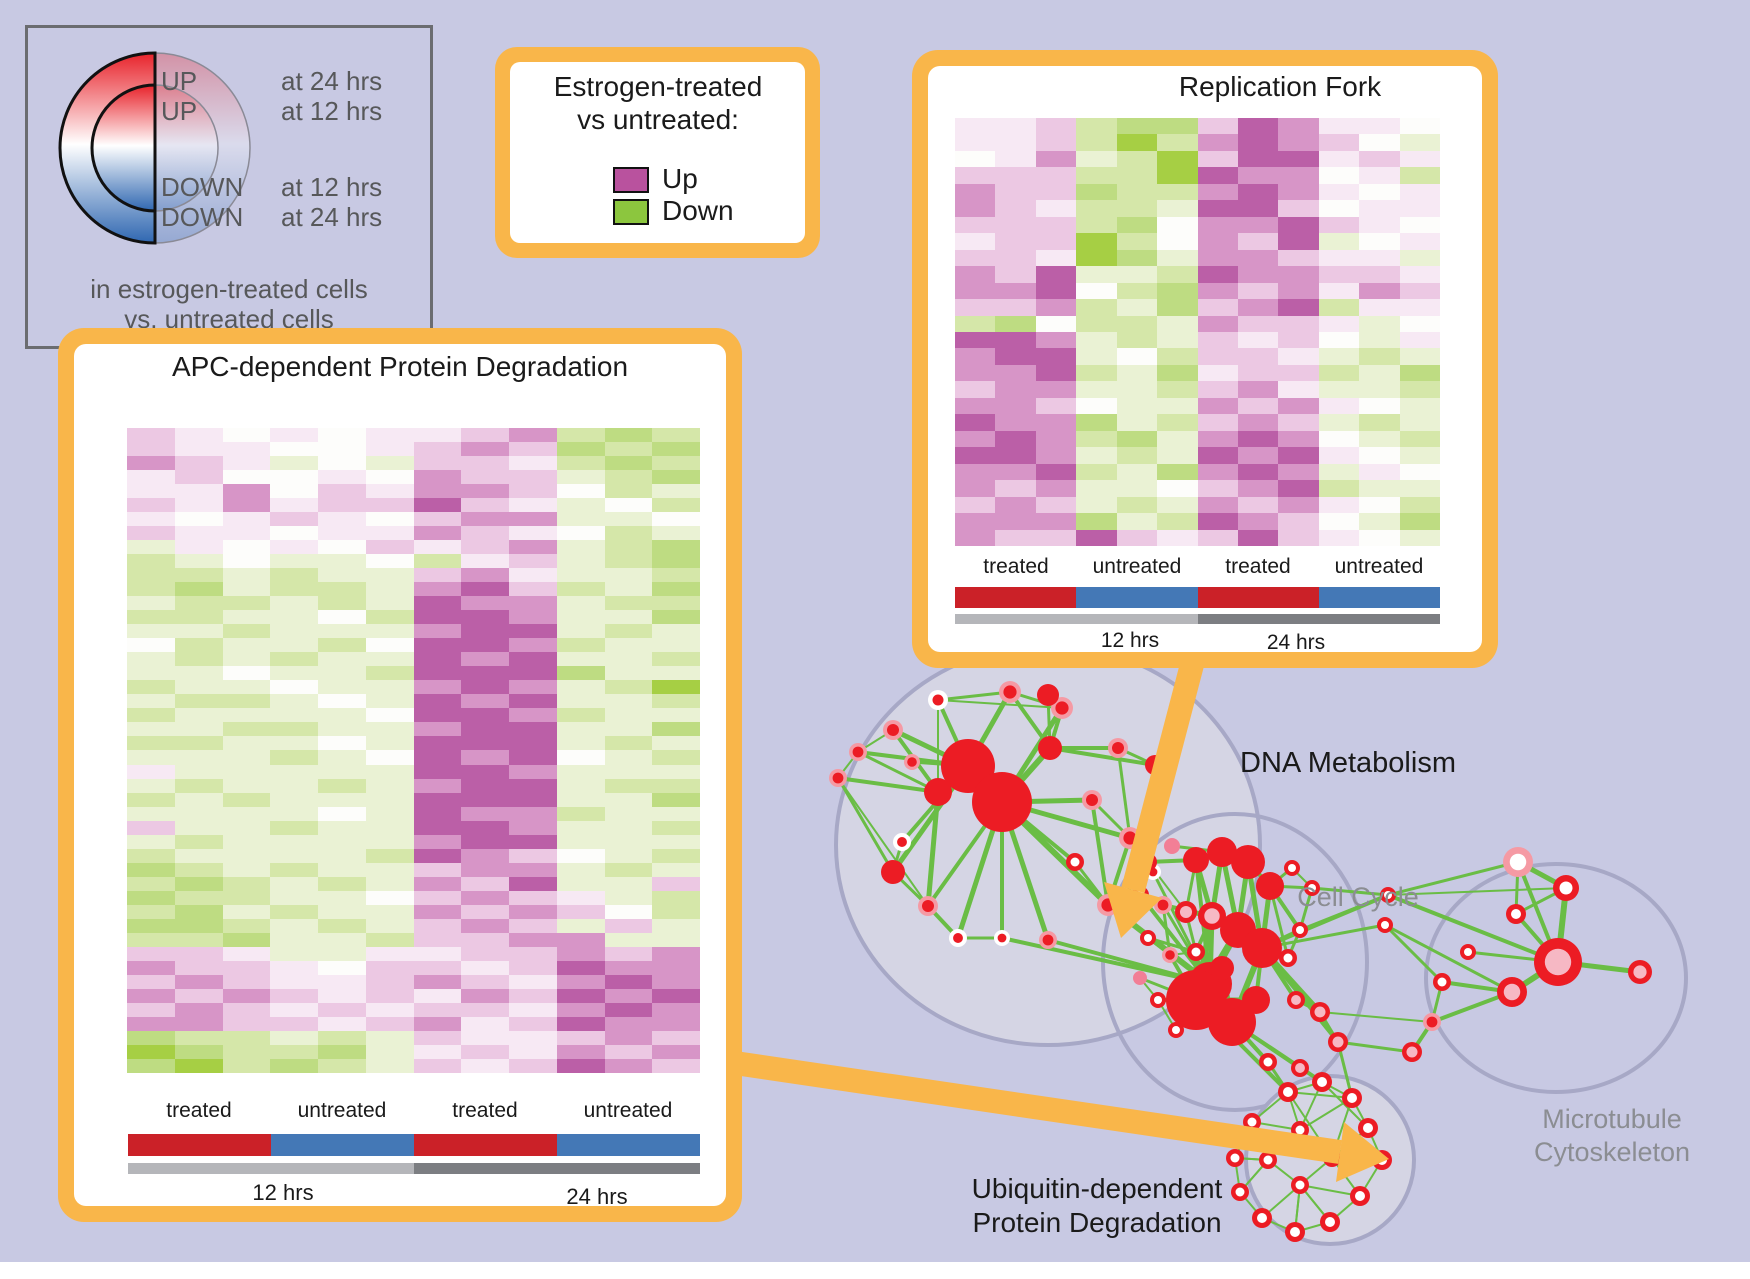  I want to click on apc-title: APC-dependent Protein Degradation, so click(400, 366).